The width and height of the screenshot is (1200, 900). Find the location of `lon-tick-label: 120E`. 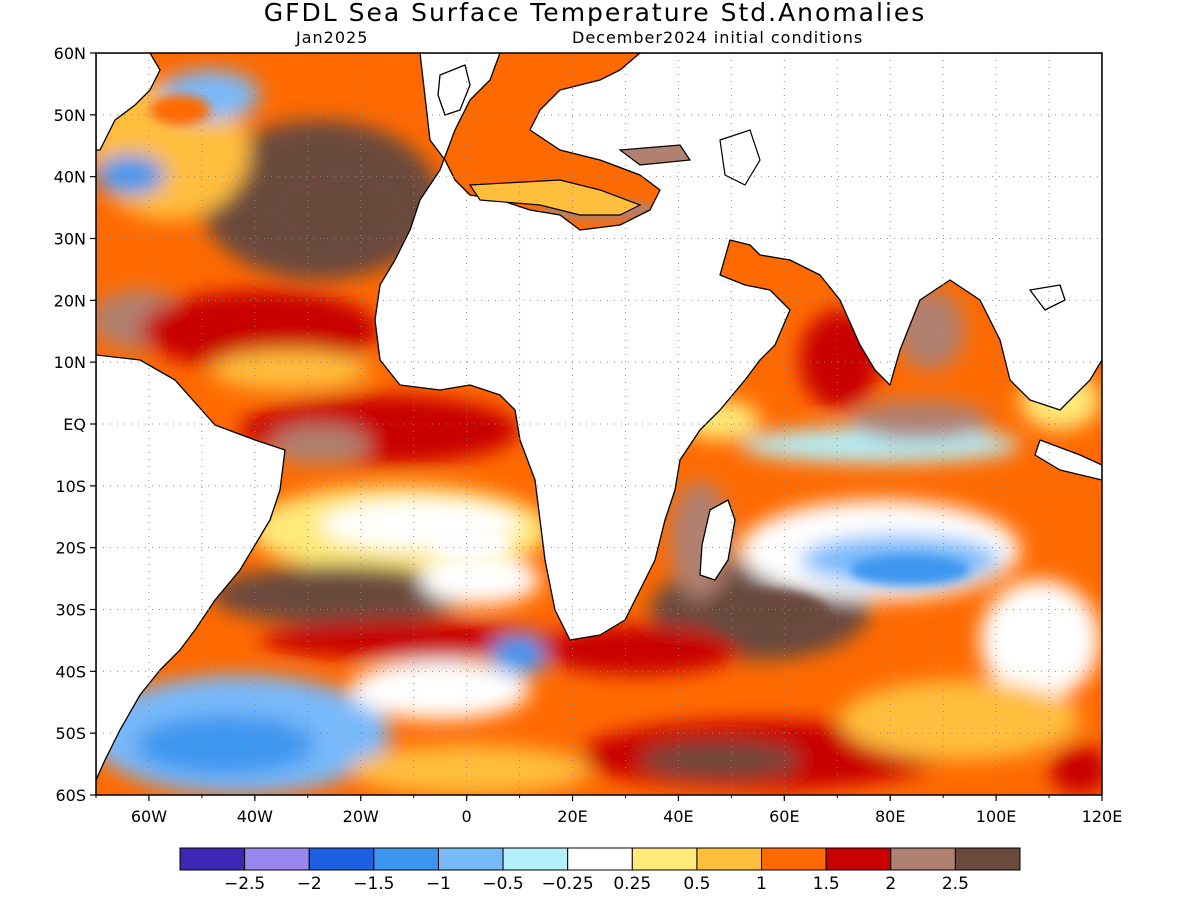

lon-tick-label: 120E is located at coordinates (1102, 816).